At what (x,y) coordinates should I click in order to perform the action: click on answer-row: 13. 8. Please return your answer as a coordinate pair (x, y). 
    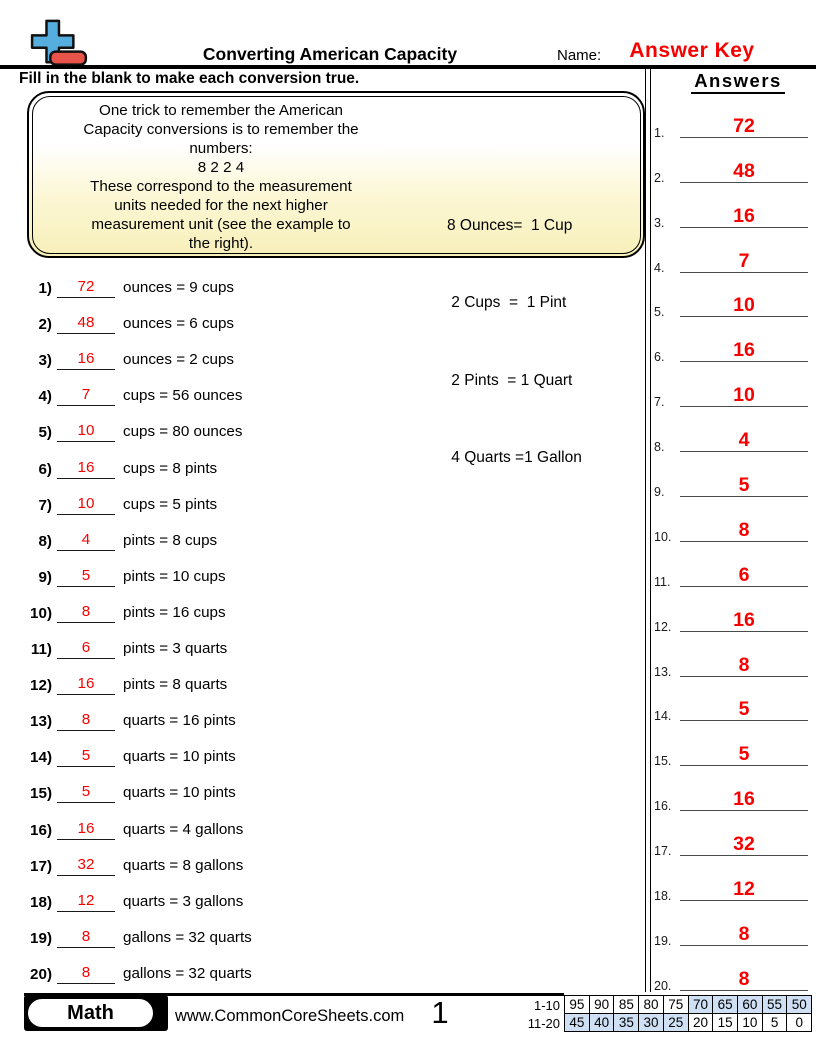
    Looking at the image, I should click on (733, 661).